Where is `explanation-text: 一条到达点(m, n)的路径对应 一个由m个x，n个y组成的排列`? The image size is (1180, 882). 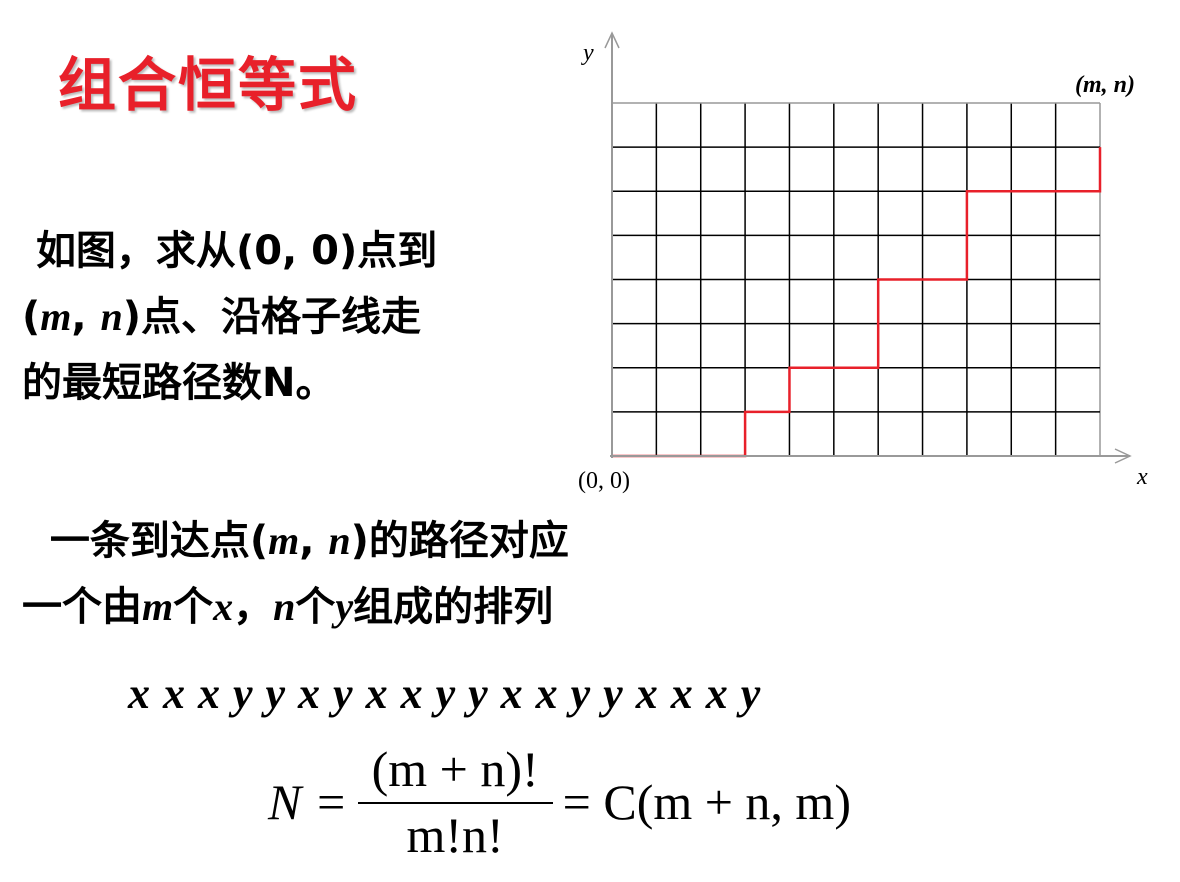 explanation-text: 一条到达点(m, n)的路径对应 一个由m个x，n个y组成的排列 is located at coordinates (295, 574).